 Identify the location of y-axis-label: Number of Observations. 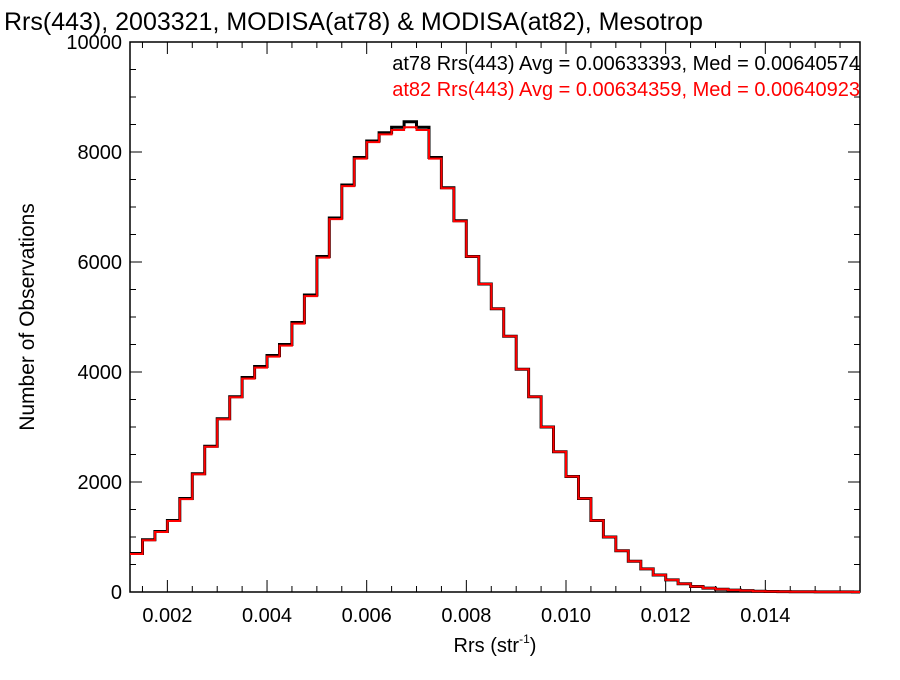
(27, 317).